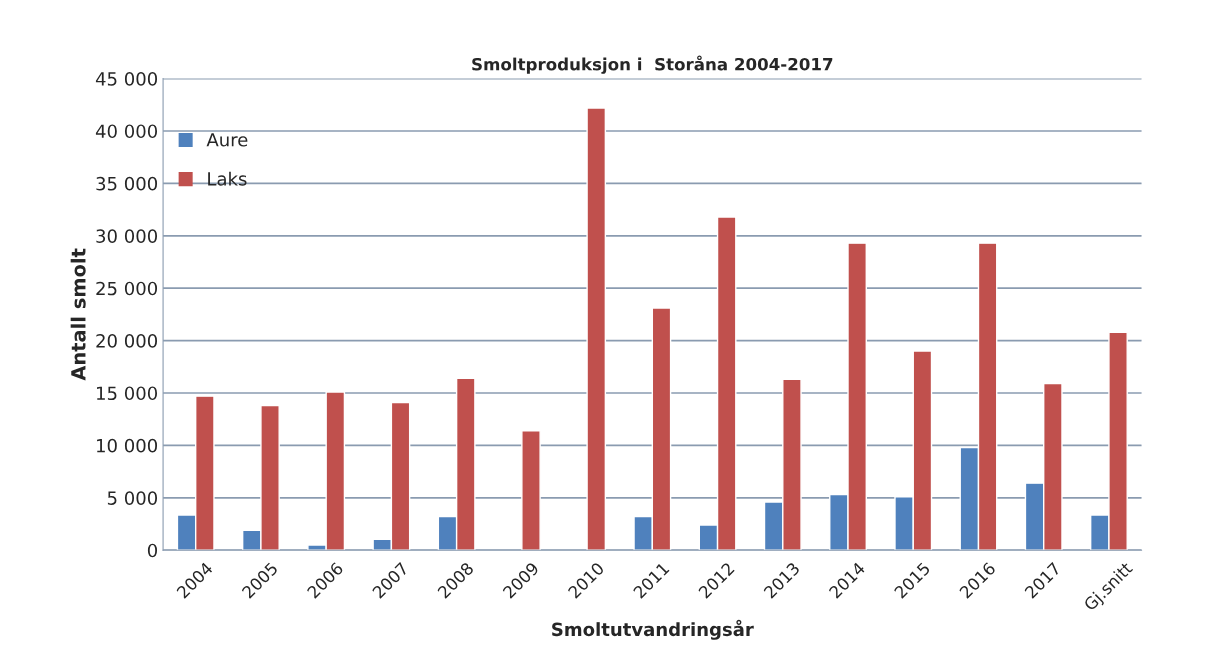 The height and width of the screenshot is (655, 1208). Describe the element at coordinates (78, 314) in the screenshot. I see `y-axis-title: Antall smolt` at that location.